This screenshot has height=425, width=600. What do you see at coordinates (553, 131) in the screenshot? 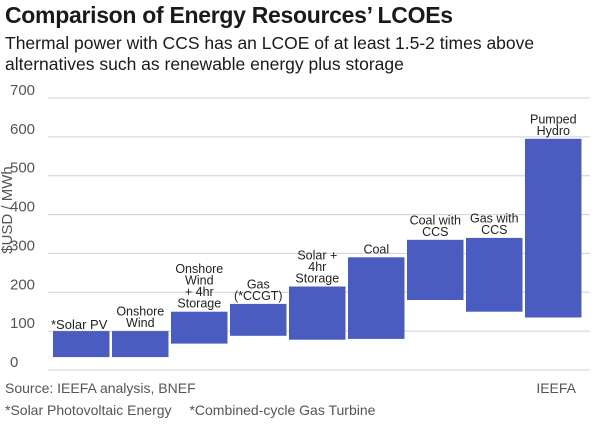
I see `bar-label: Hydro` at bounding box center [553, 131].